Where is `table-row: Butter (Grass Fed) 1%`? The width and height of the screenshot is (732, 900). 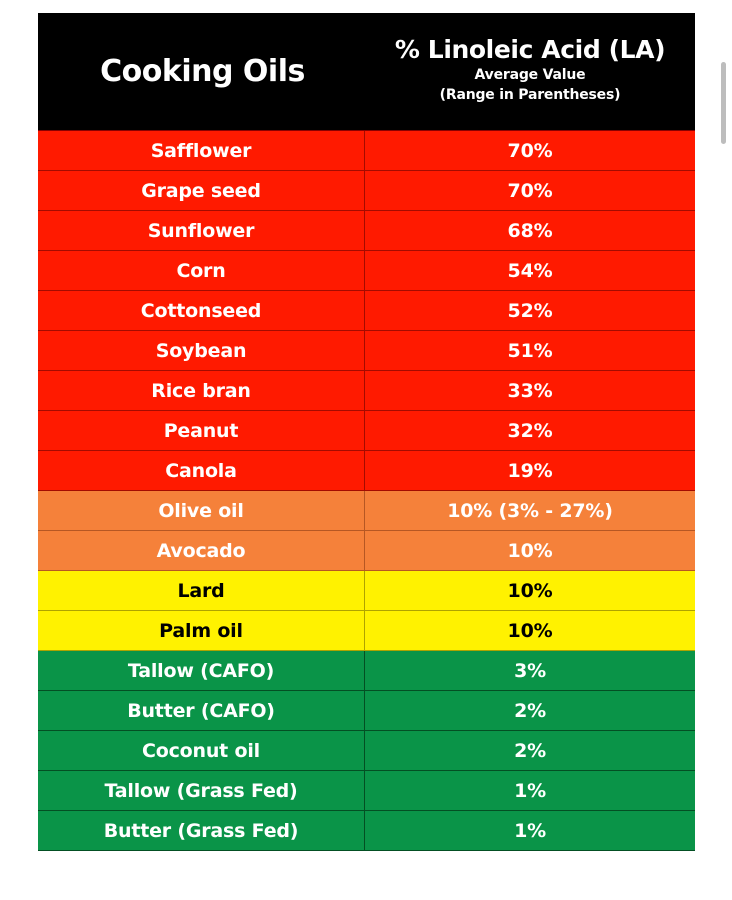
table-row: Butter (Grass Fed) 1% is located at coordinates (366, 831).